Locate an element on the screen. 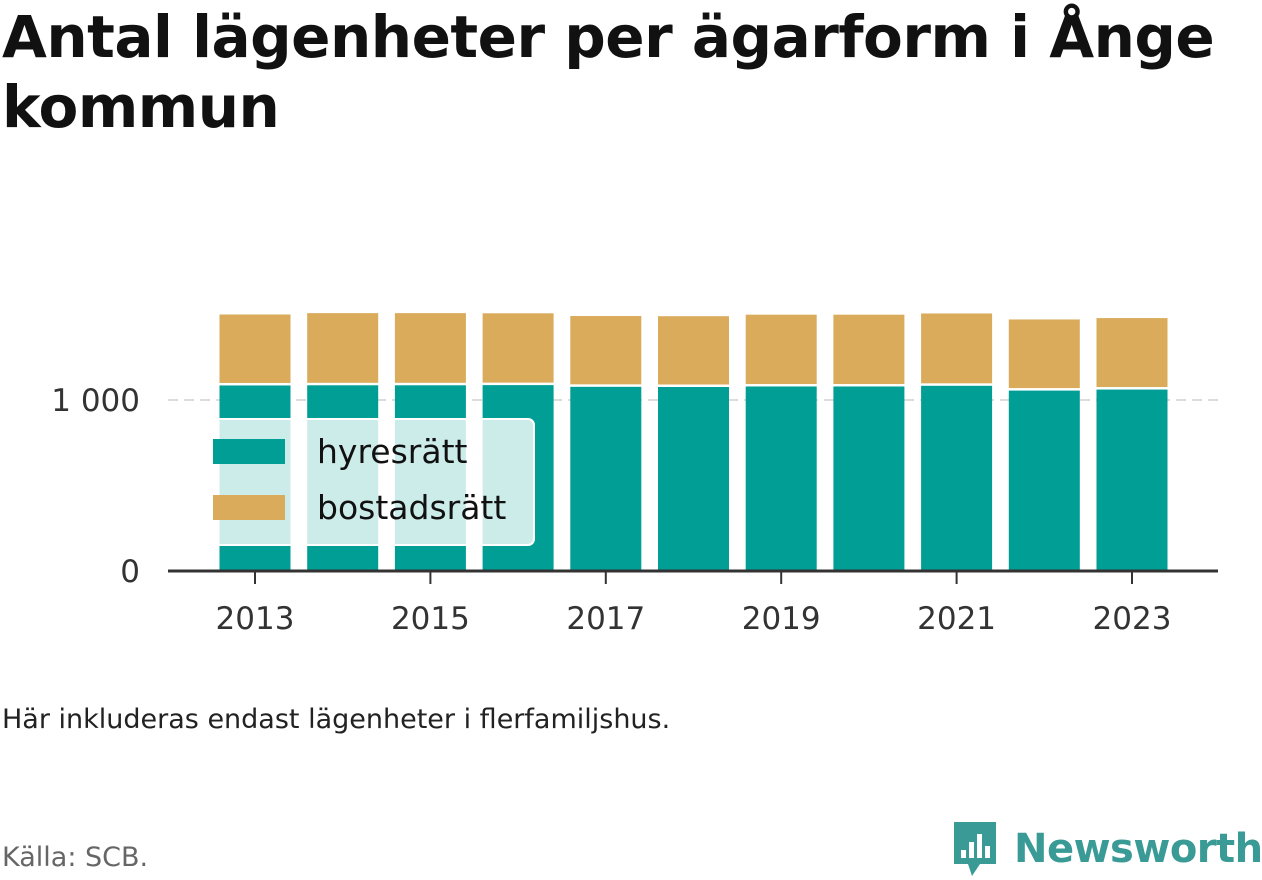 This screenshot has width=1262, height=880. x-tick-label: 2017 is located at coordinates (605, 619).